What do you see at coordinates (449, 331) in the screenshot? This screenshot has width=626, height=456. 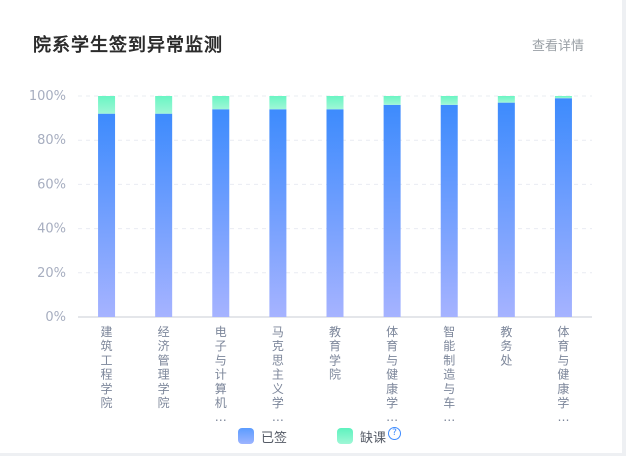 I see `x-category-char: 智` at bounding box center [449, 331].